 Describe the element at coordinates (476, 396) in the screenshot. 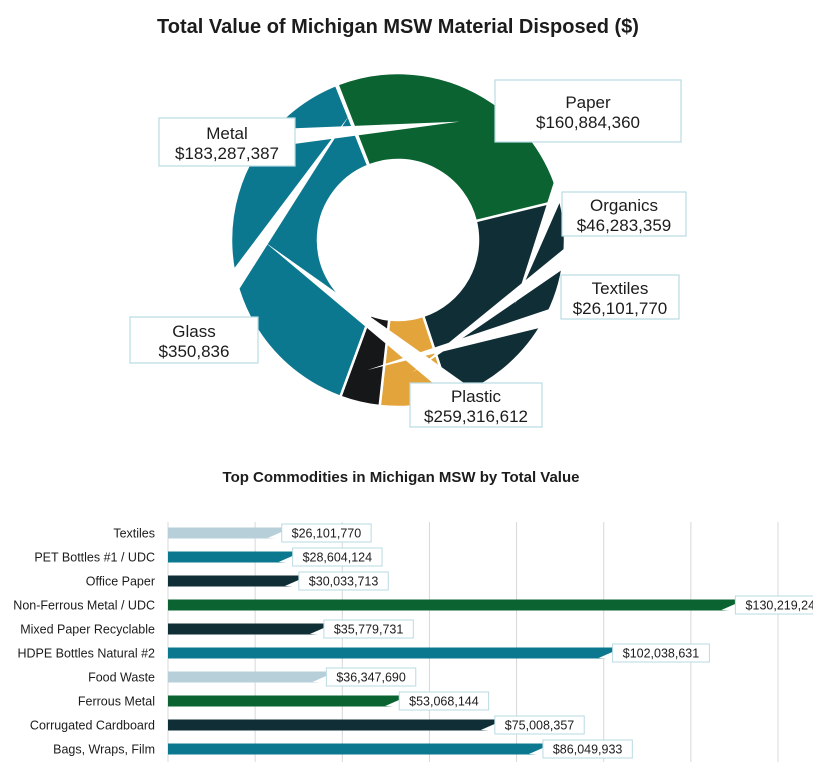

I see `slice-label: Plastic` at that location.